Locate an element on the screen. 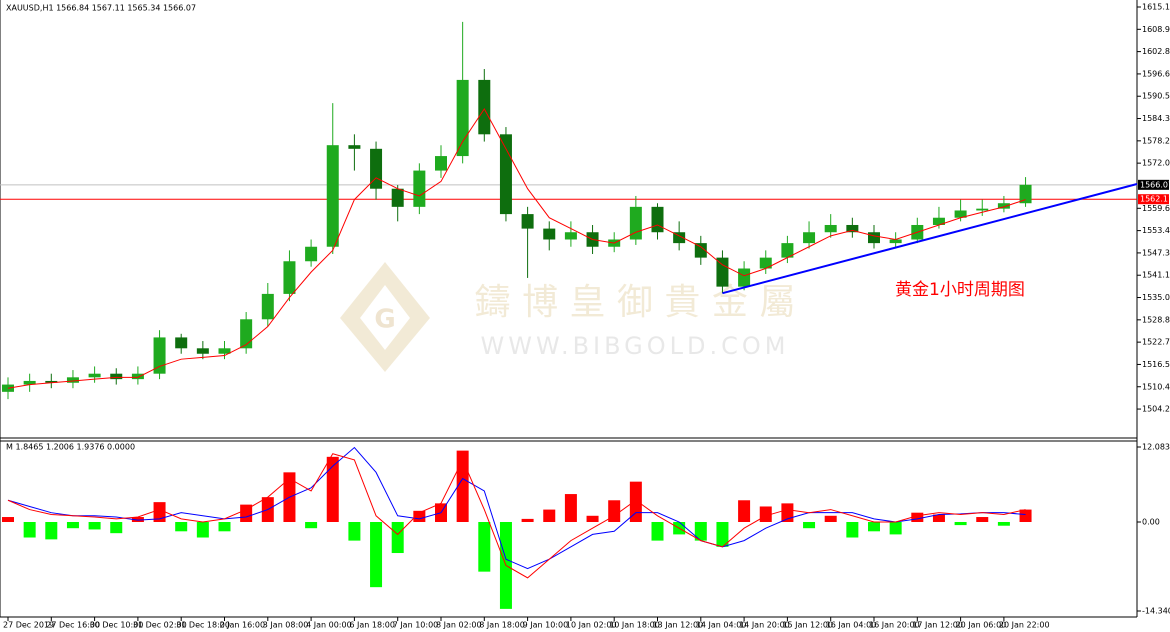 Image resolution: width=1170 pixels, height=632 pixels. x-tick-label: 14 Jan 20:00 is located at coordinates (764, 625).